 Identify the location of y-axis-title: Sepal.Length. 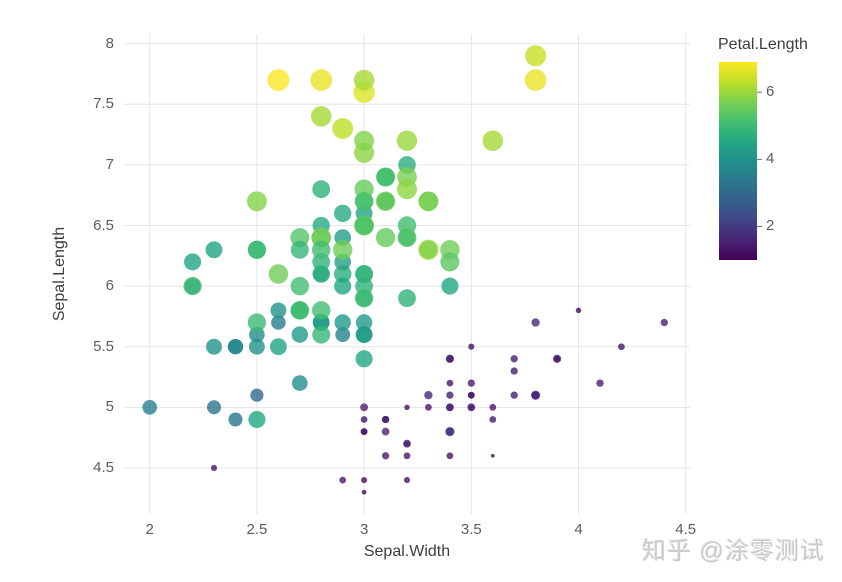
(59, 274).